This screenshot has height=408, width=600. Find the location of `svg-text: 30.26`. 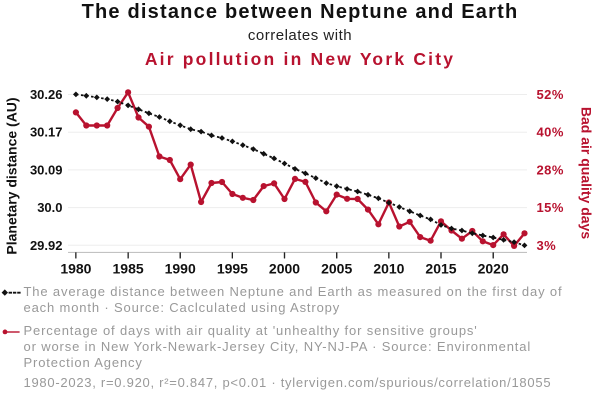

svg-text: 30.26 is located at coordinates (46, 94).